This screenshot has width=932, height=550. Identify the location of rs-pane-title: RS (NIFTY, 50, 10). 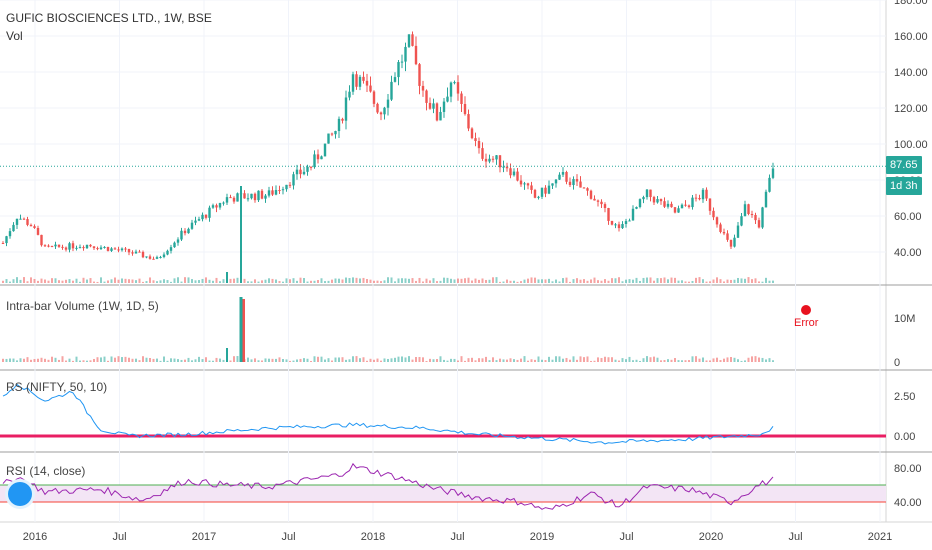
(57, 387).